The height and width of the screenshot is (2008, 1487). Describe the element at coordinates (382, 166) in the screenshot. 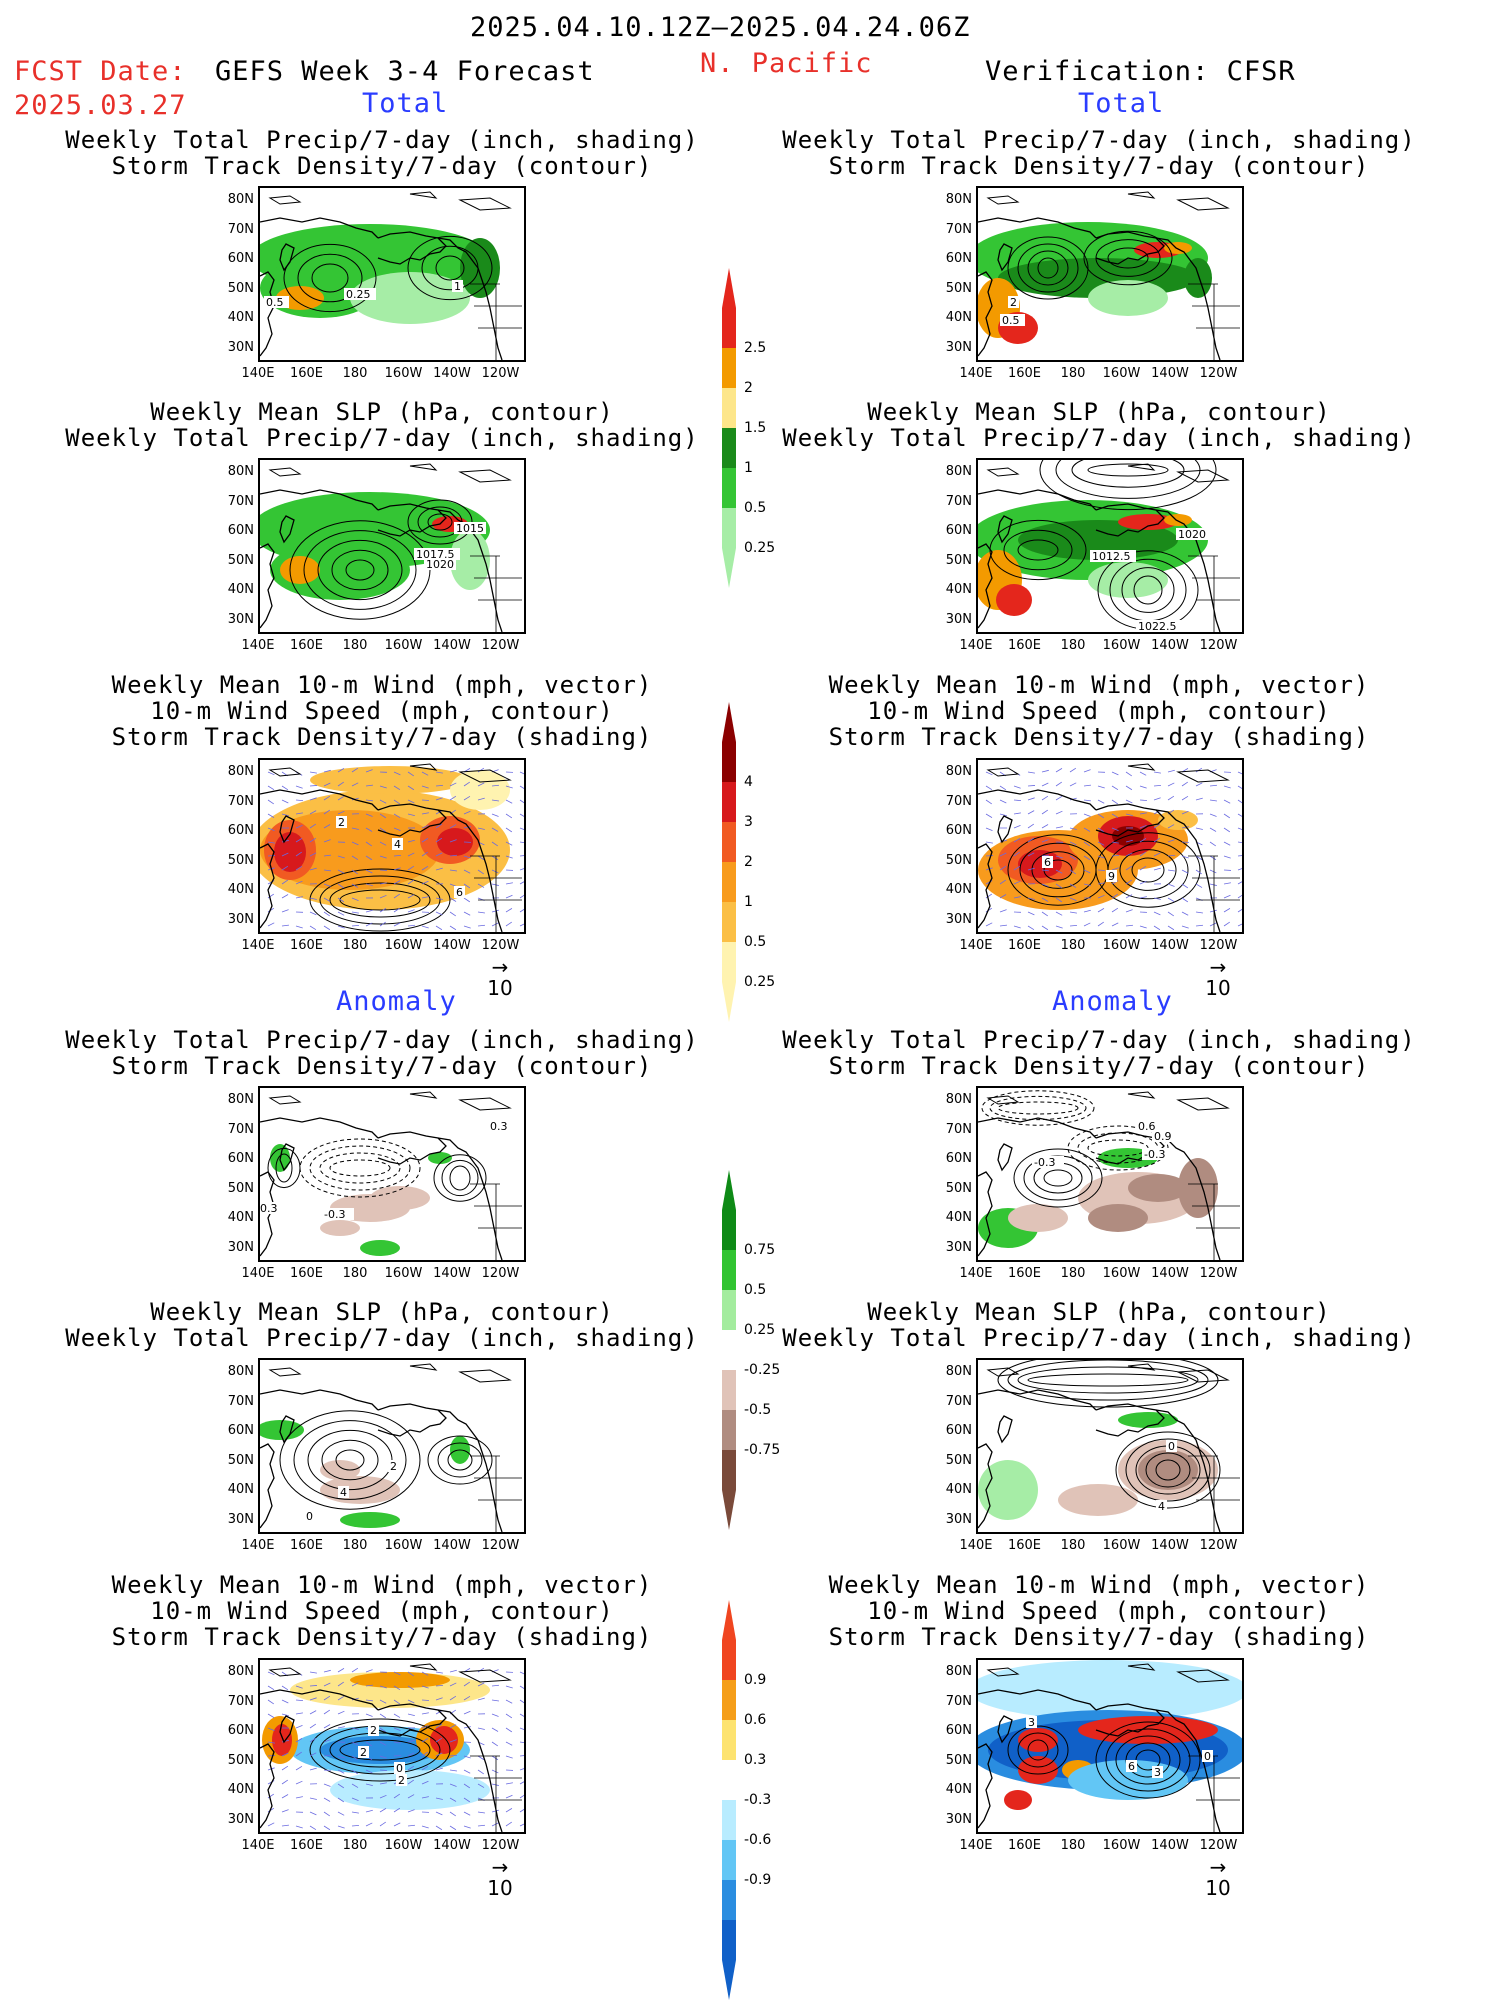

I see `title-f1-line2: Storm Track Density/7-day (contour)` at that location.